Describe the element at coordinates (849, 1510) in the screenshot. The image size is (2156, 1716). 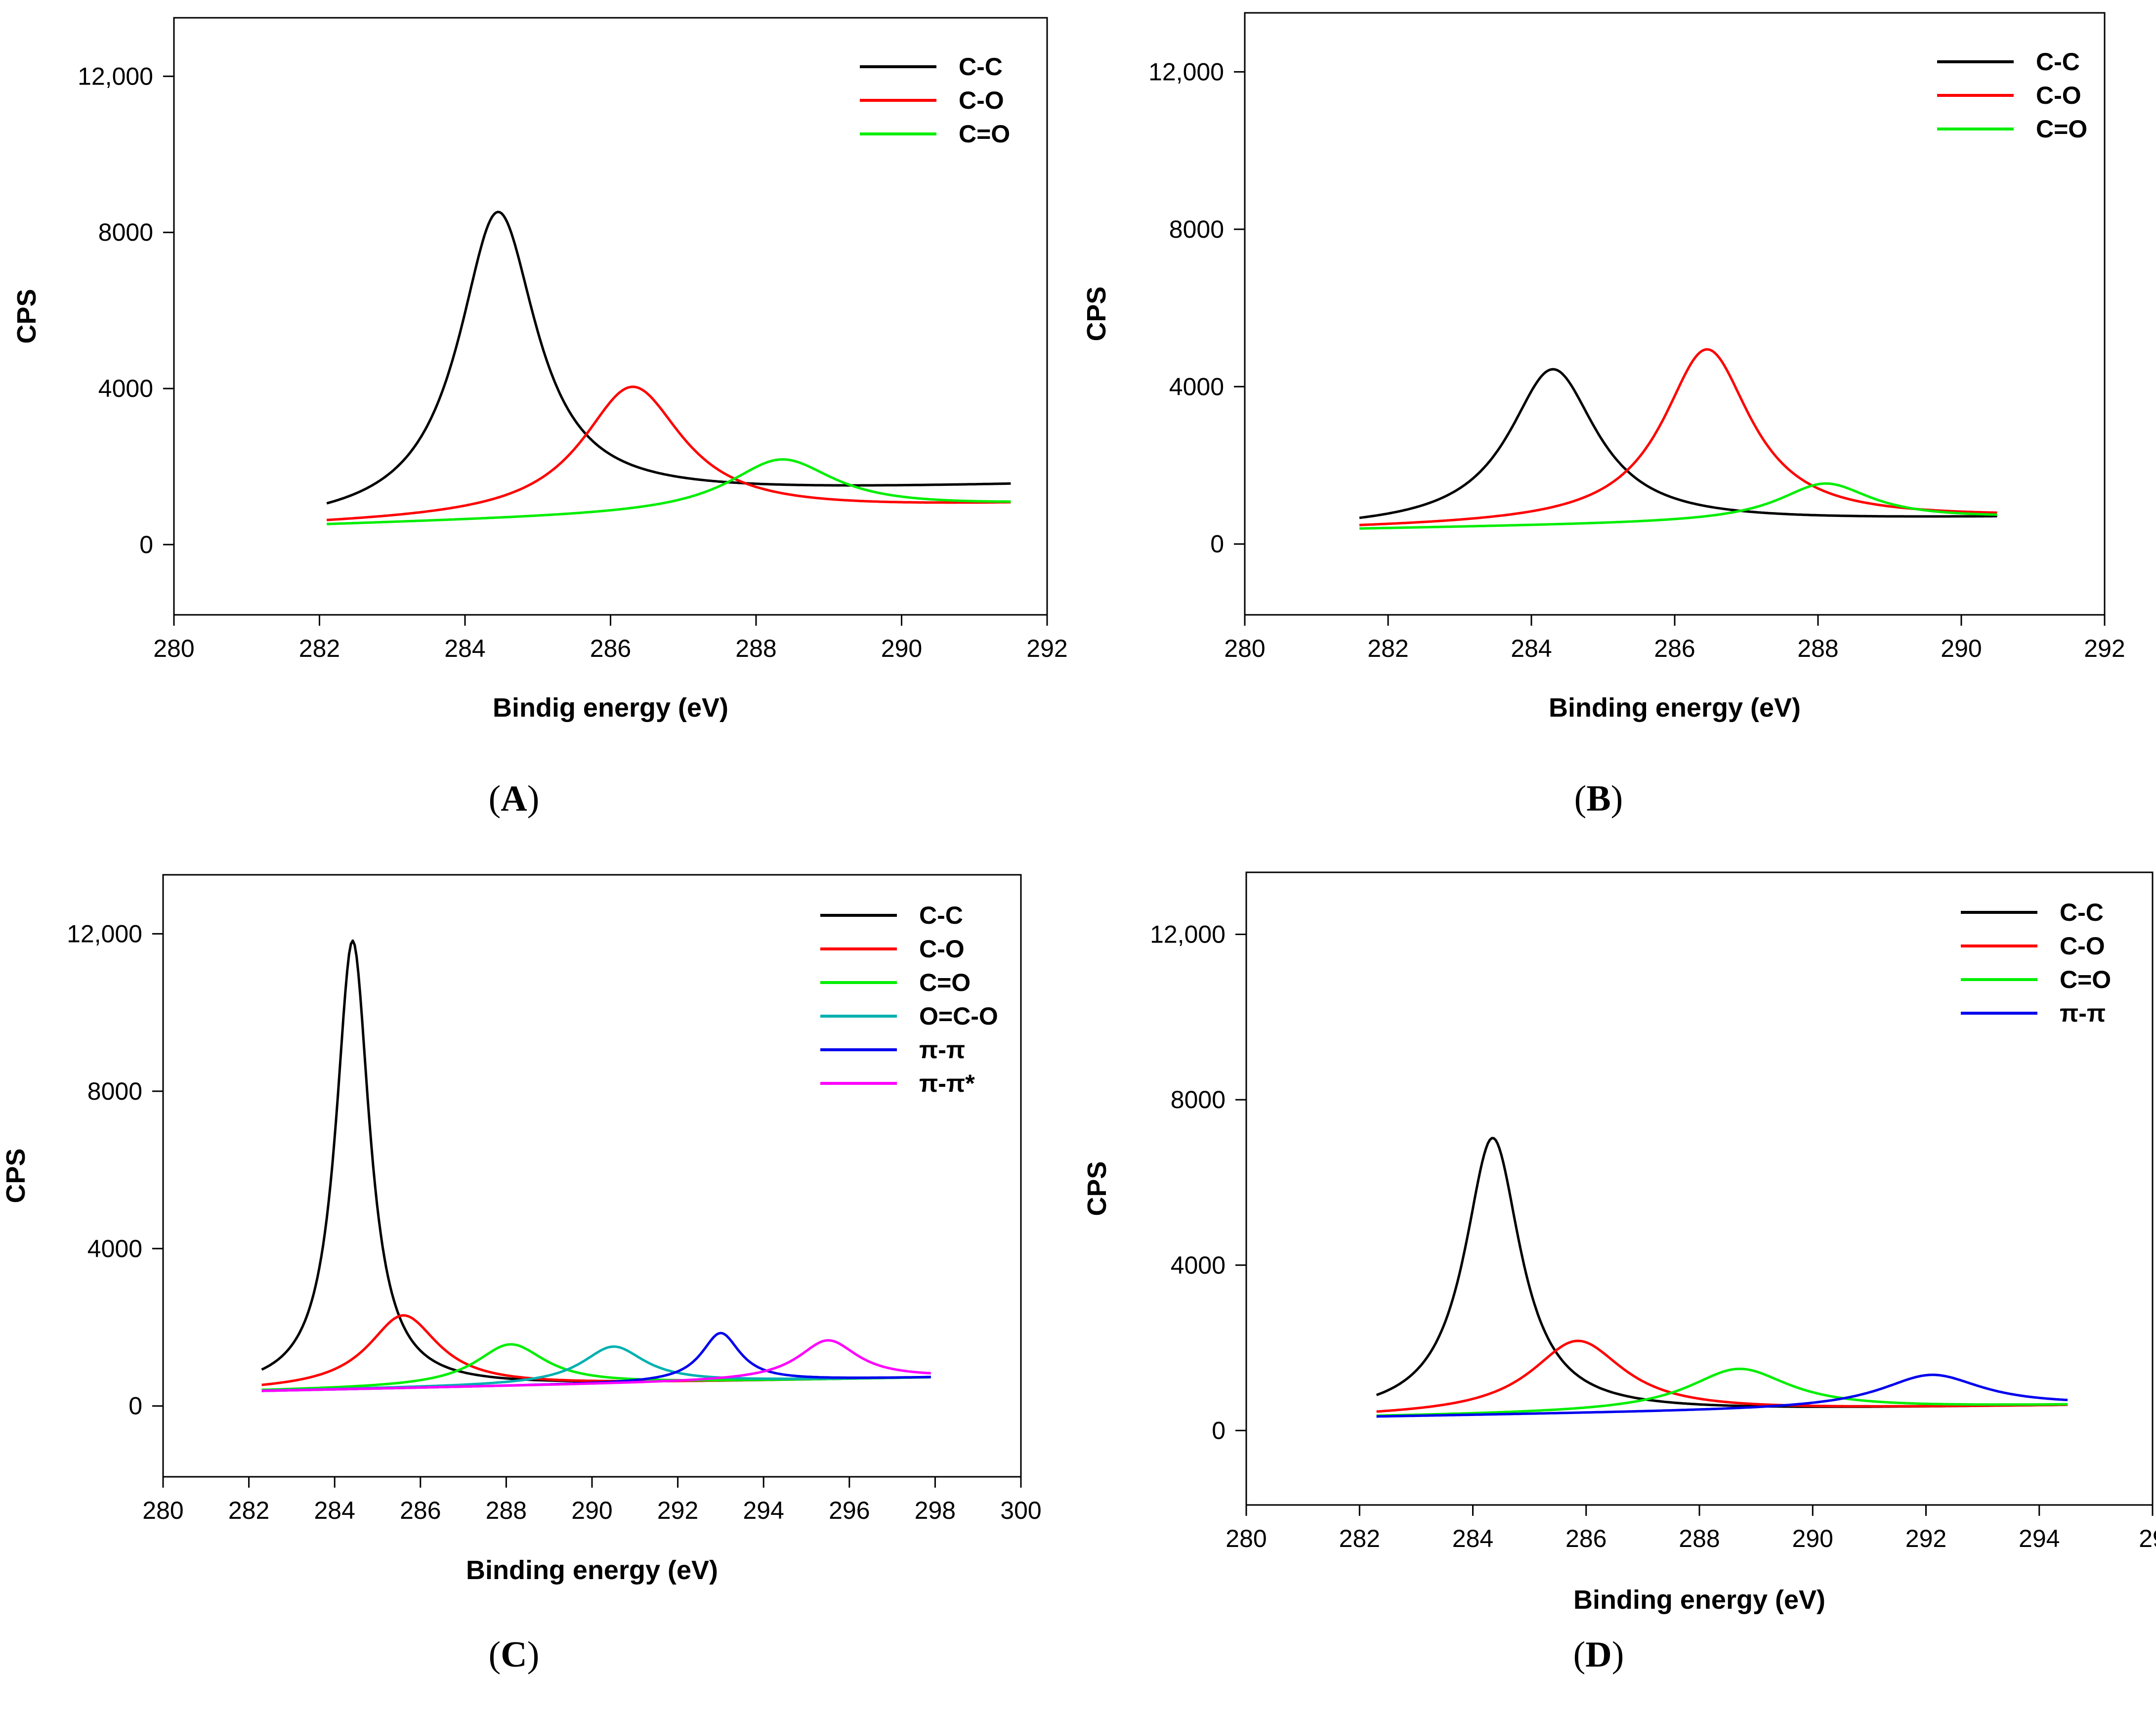
I see `x-tick-label: 296` at that location.